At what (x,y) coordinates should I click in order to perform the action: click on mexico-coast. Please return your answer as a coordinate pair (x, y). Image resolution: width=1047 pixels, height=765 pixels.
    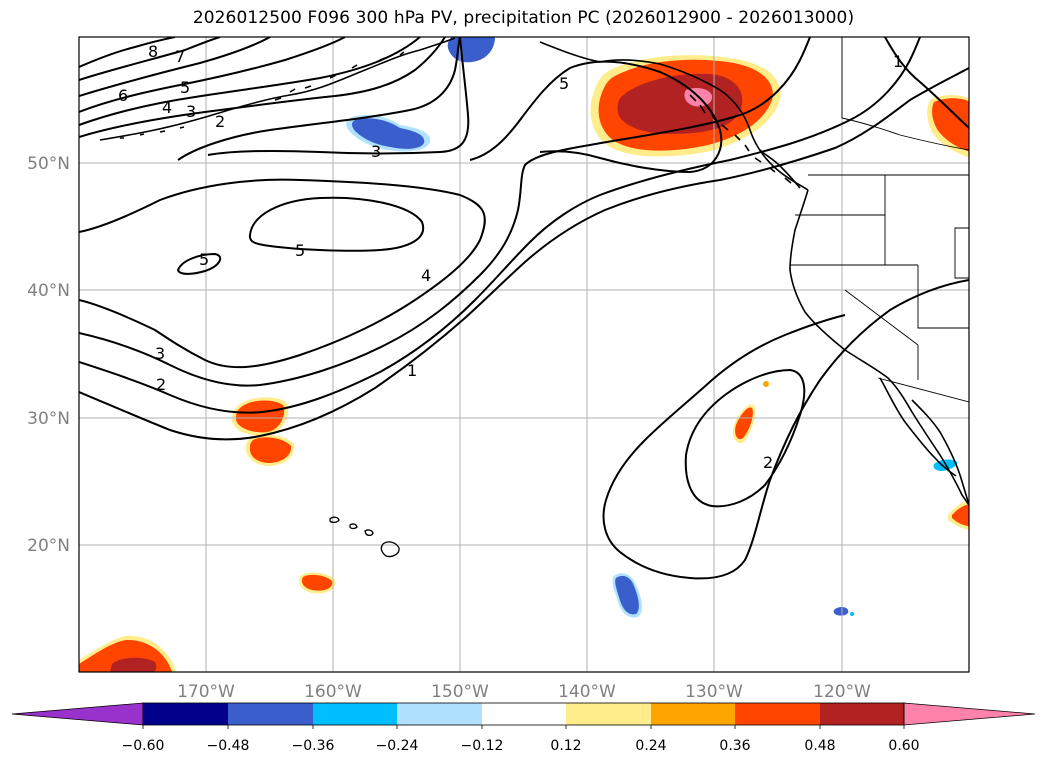
    Looking at the image, I should click on (940, 452).